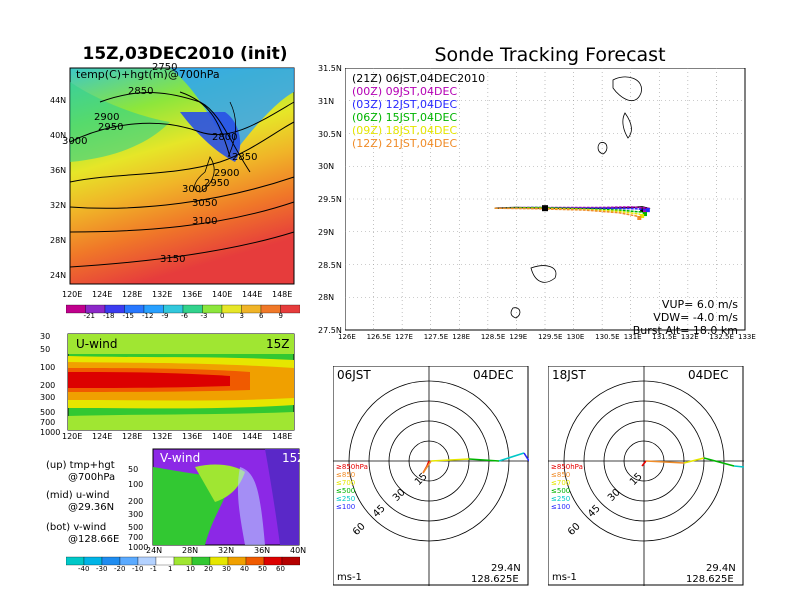 The width and height of the screenshot is (792, 612). What do you see at coordinates (180, 458) in the screenshot?
I see `v-wind-label: V-wind` at bounding box center [180, 458].